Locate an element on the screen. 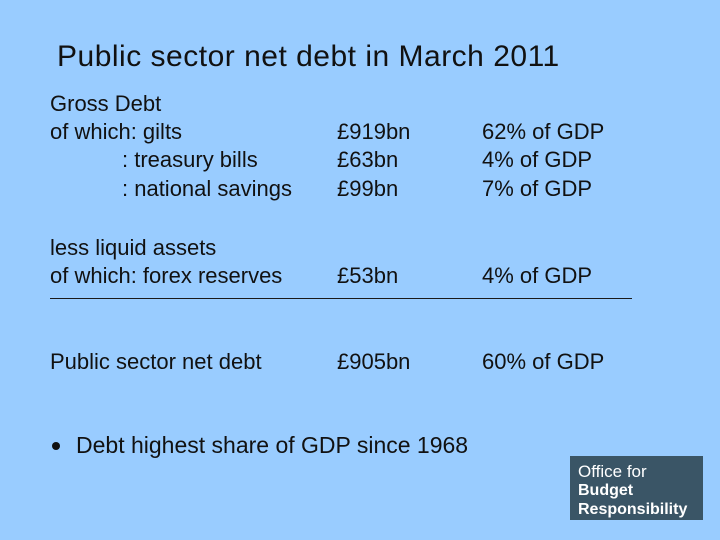 This screenshot has height=540, width=720. bullet-point: Debt highest share of GDP since 1968 is located at coordinates (260, 445).